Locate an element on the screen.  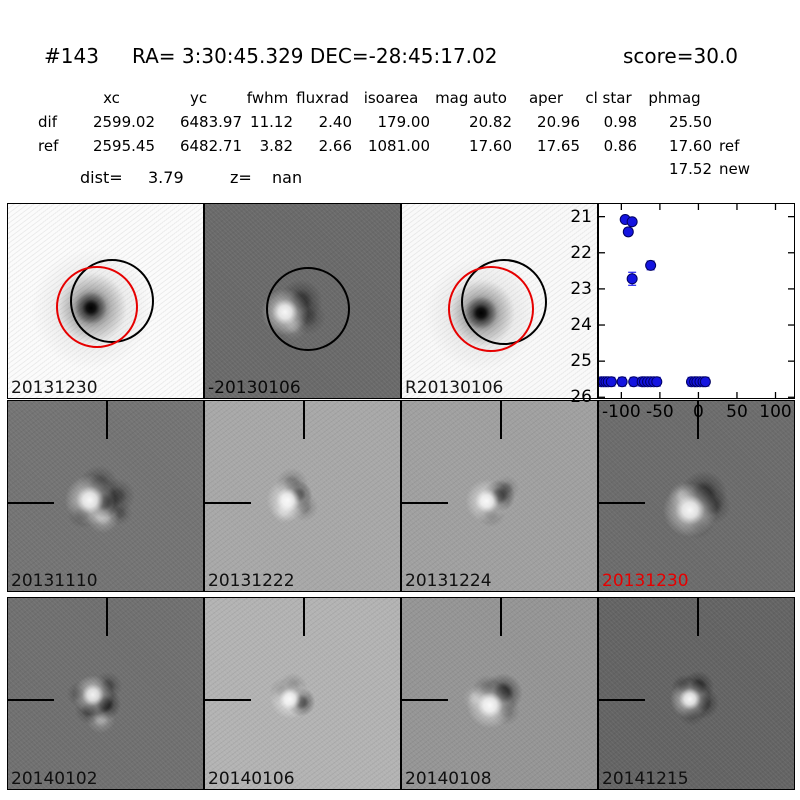
table-header-cell: mag auto is located at coordinates (471, 98).